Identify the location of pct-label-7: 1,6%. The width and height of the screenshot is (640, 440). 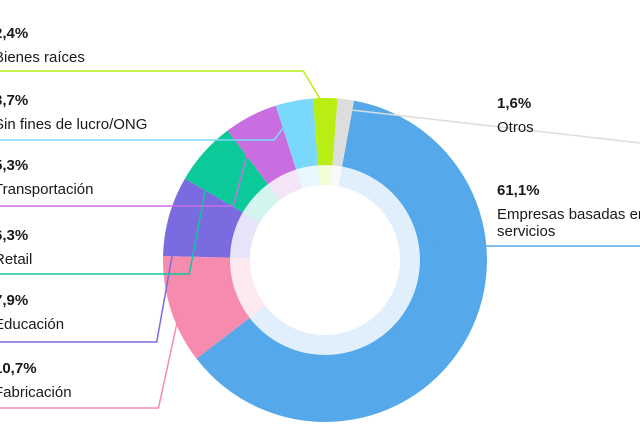
(514, 103).